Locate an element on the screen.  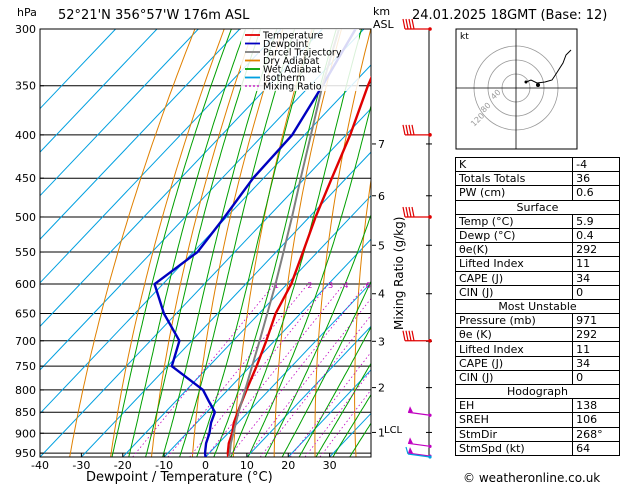
temperature-tick-label: 20 is located at coordinates (288, 465).